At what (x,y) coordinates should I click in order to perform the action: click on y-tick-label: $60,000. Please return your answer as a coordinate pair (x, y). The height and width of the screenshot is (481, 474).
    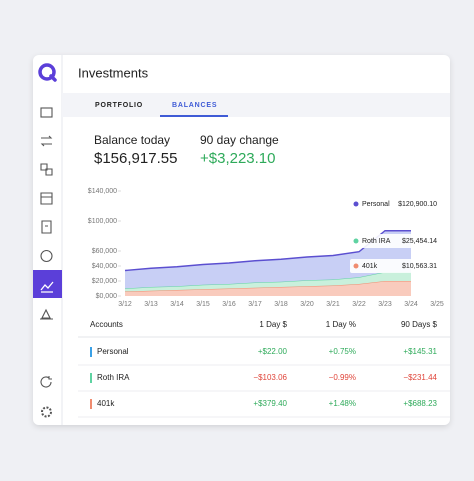
    Looking at the image, I should click on (104, 251).